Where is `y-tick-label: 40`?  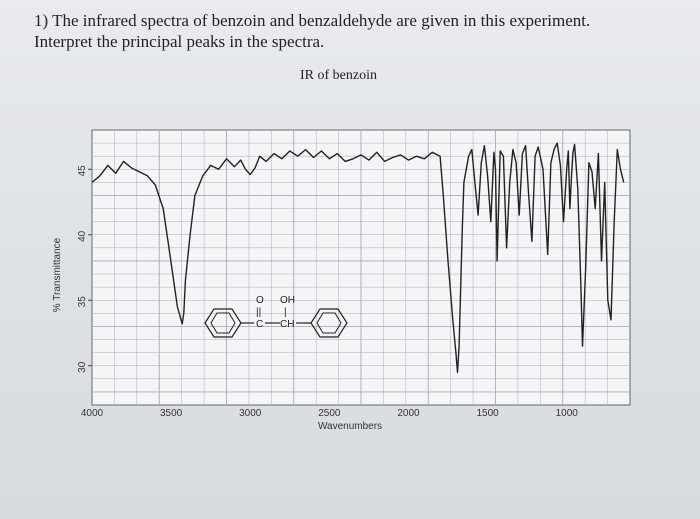
y-tick-label: 40 is located at coordinates (82, 236).